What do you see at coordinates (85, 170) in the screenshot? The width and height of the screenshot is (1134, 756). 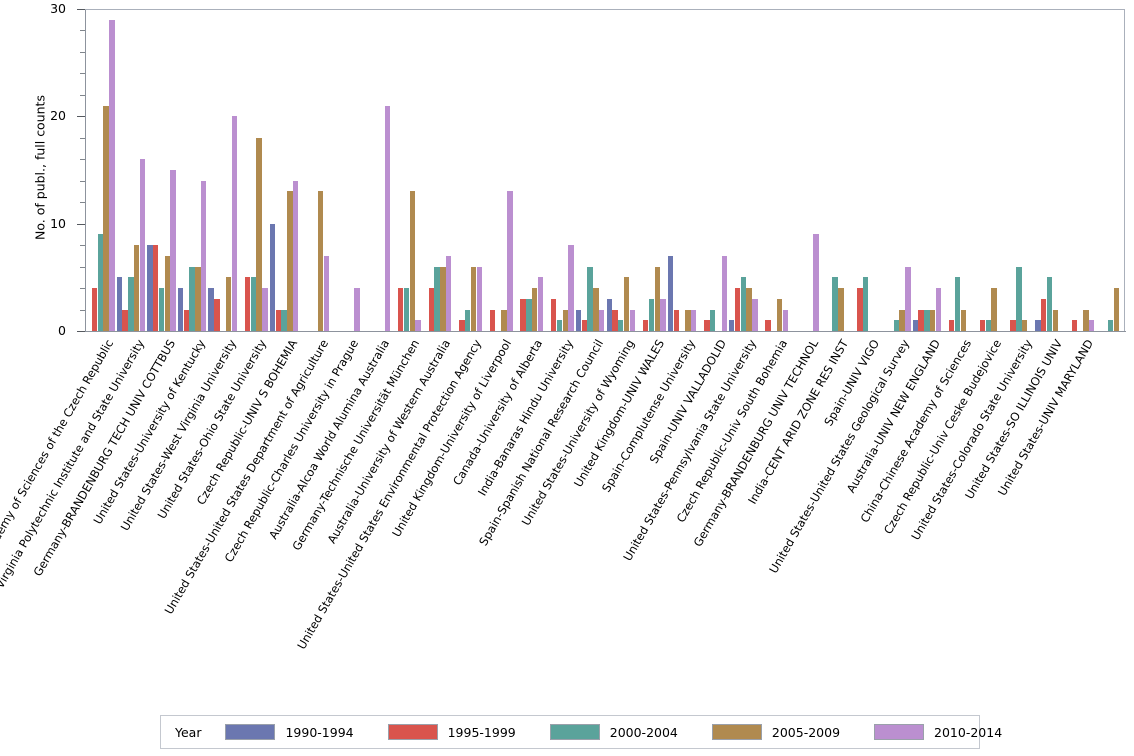 I see `y-axis-line` at bounding box center [85, 170].